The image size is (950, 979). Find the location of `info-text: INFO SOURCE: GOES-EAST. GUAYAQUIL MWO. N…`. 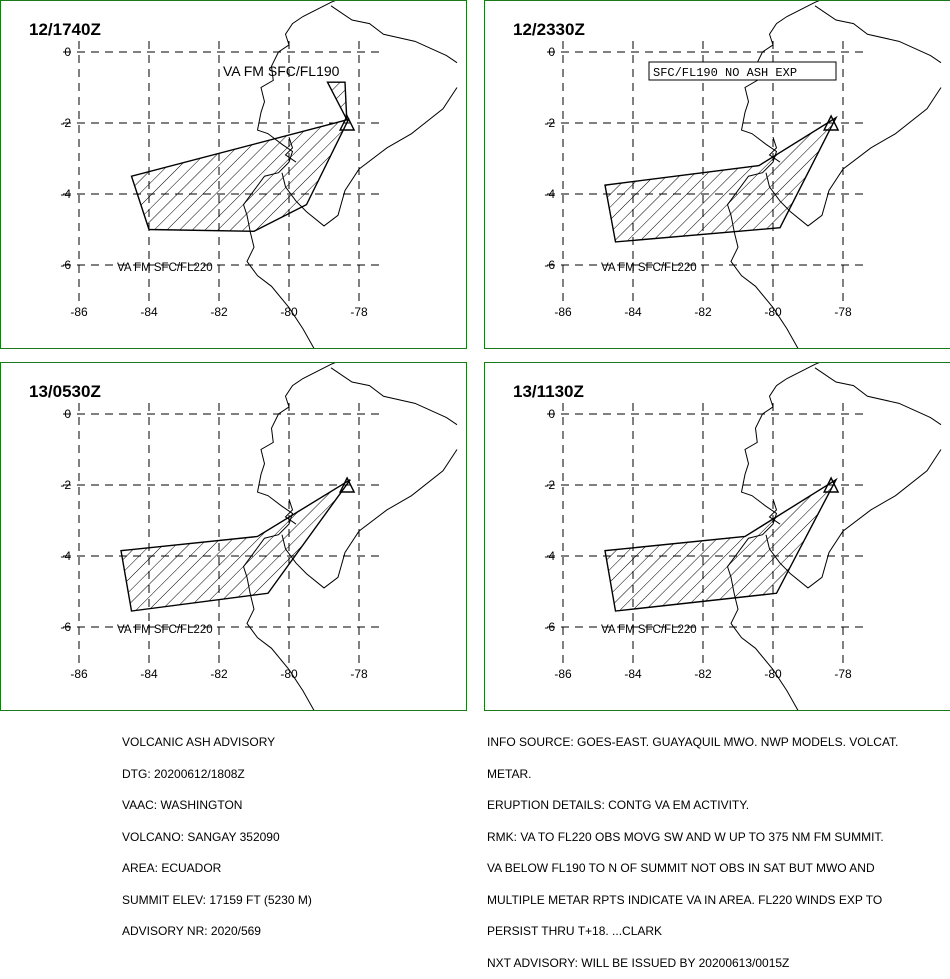

info-text: INFO SOURCE: GOES-EAST. GUAYAQUIL MWO. N… is located at coordinates (692, 847).